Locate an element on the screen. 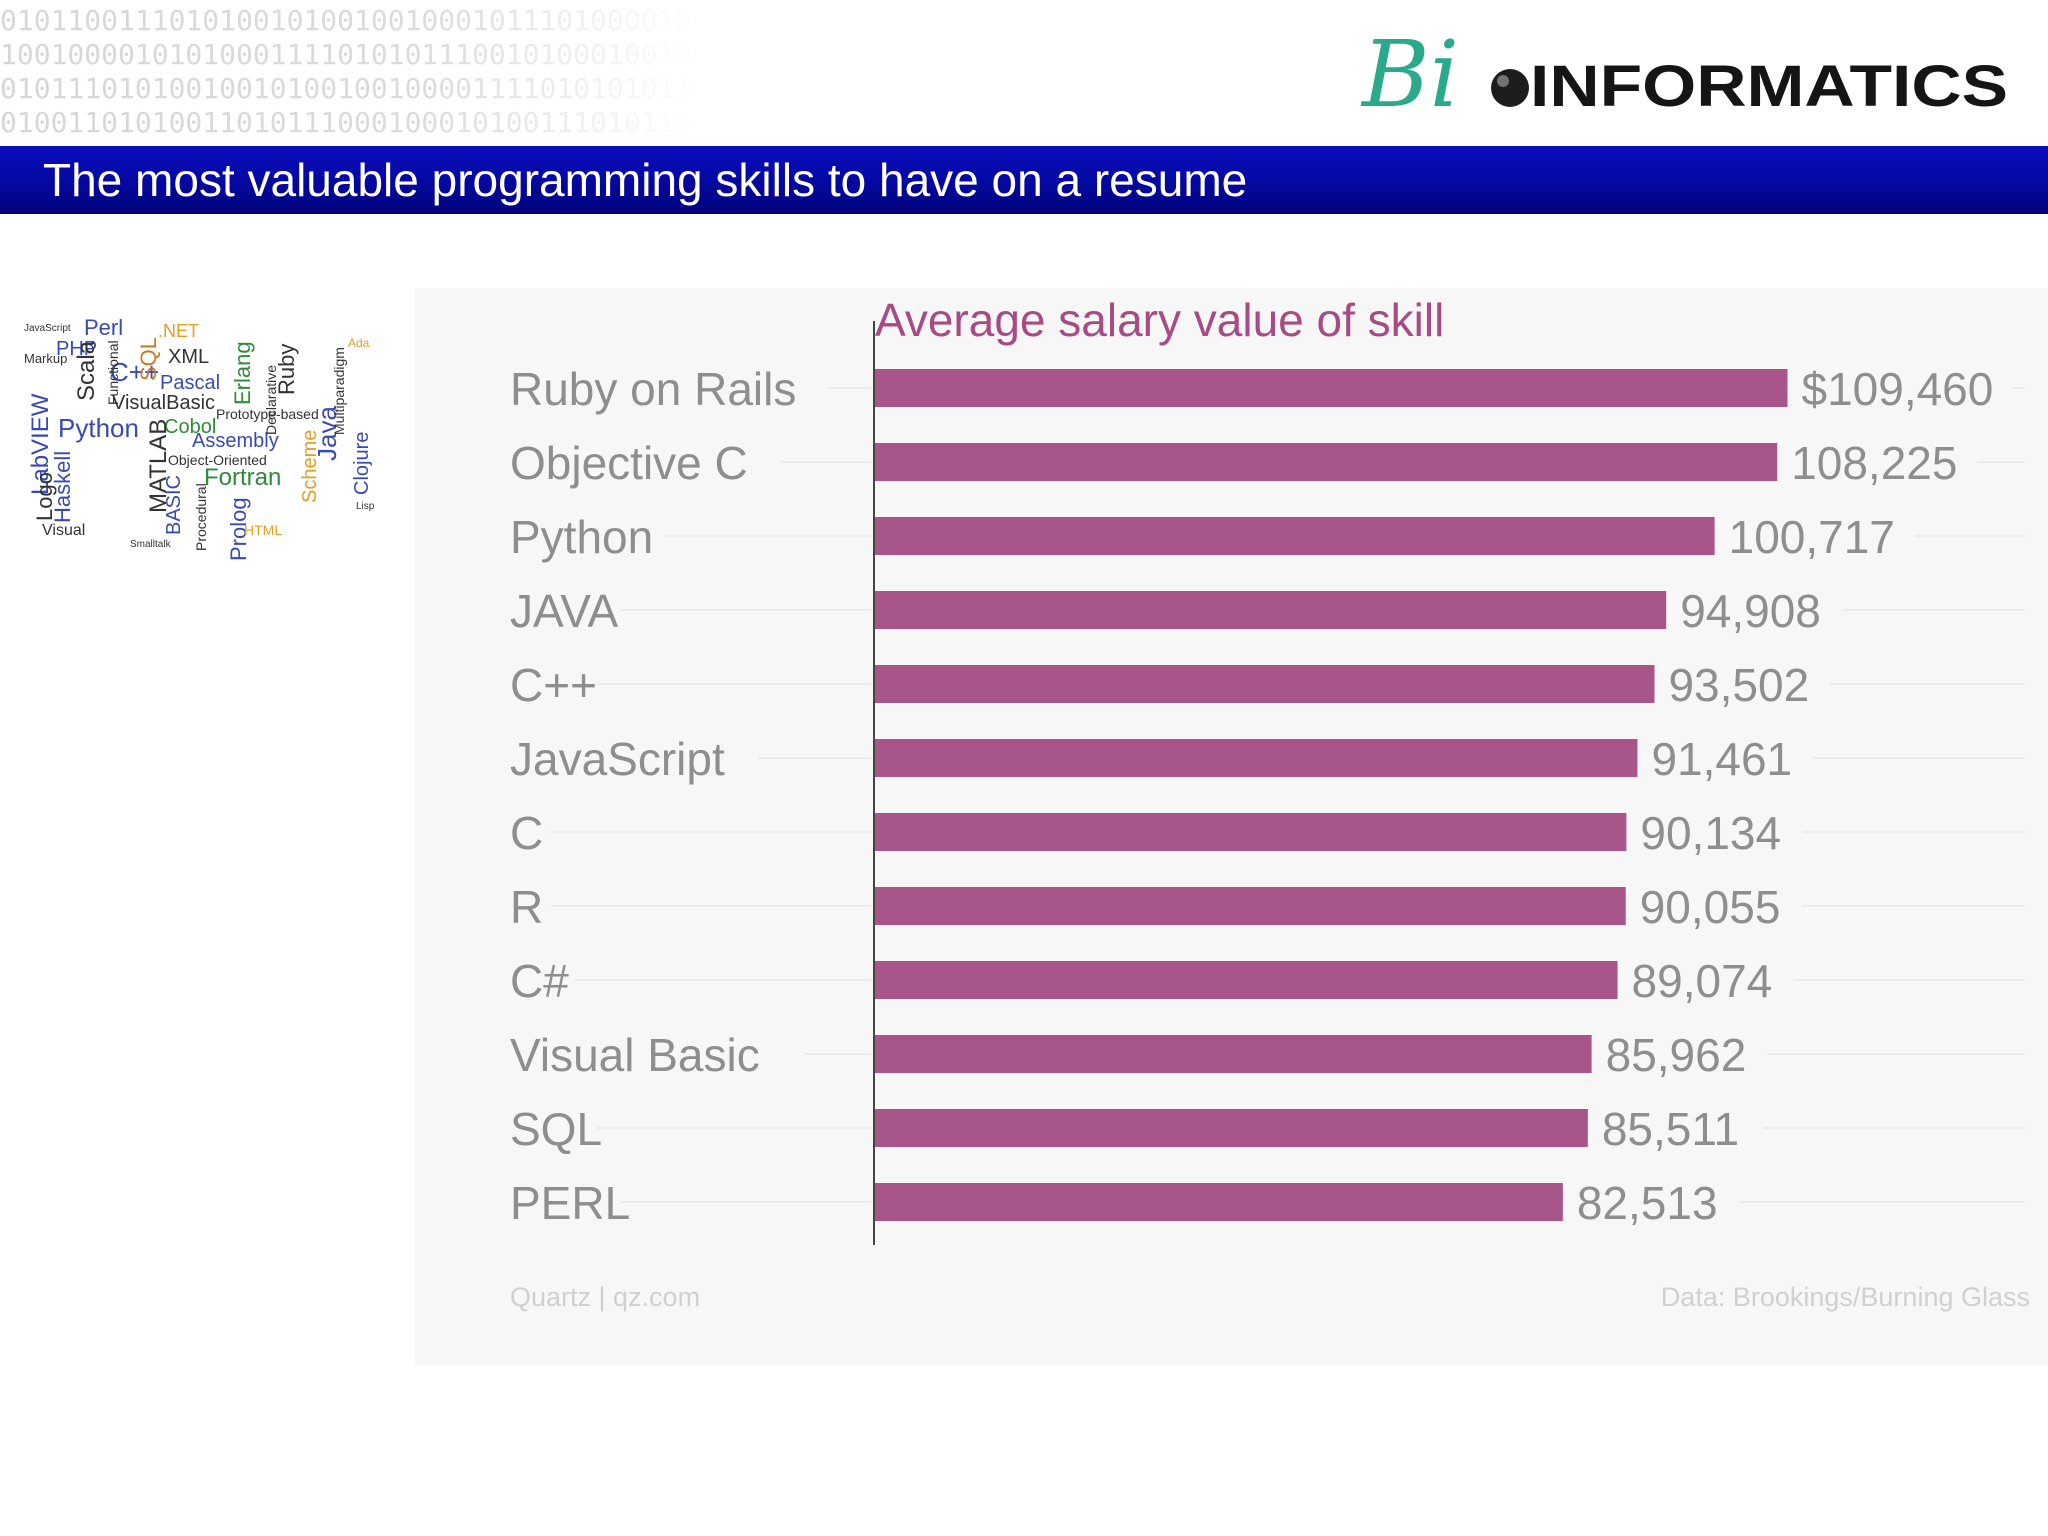 This screenshot has width=2048, height=1536. word-cloud-term: XML is located at coordinates (188, 357).